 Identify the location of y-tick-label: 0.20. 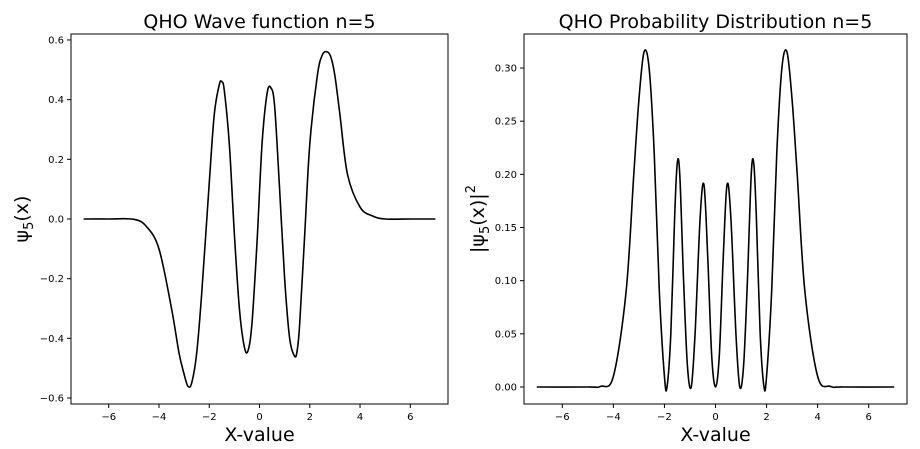
(506, 175).